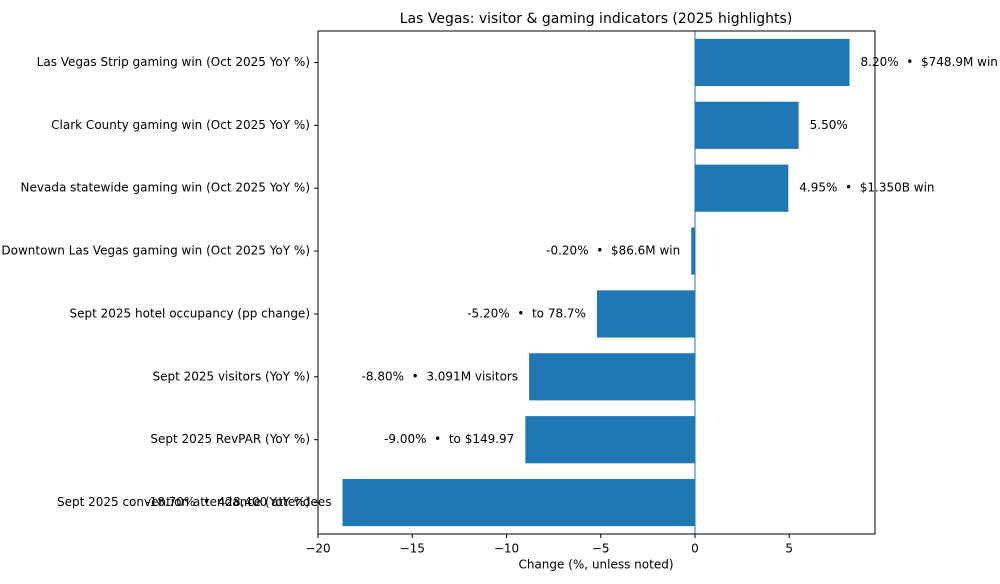 The height and width of the screenshot is (584, 1000). Describe the element at coordinates (789, 549) in the screenshot. I see `x-tick-label: 5` at that location.